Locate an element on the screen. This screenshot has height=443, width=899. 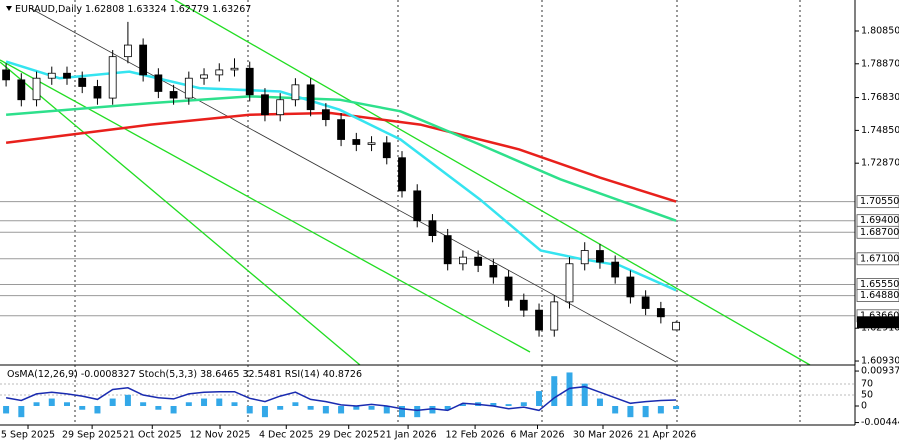
x-tick-label: 21 Jan 2026 is located at coordinates (408, 435).